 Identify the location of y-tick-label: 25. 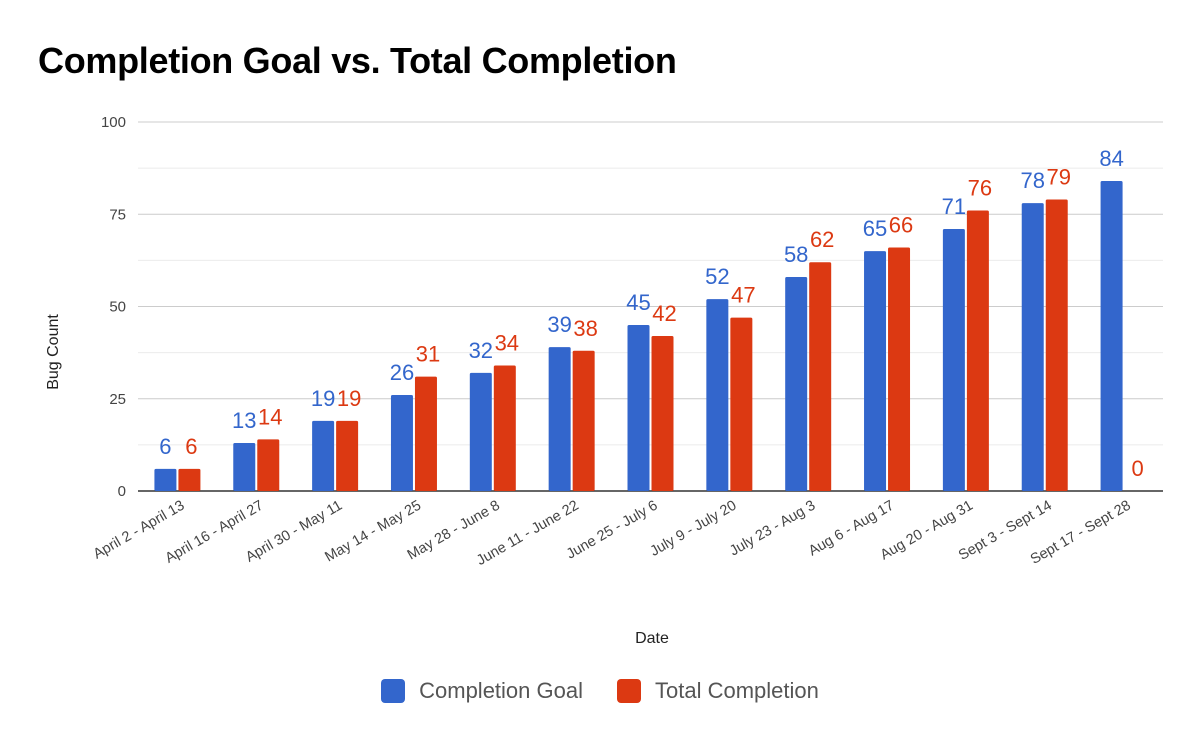
(117, 399).